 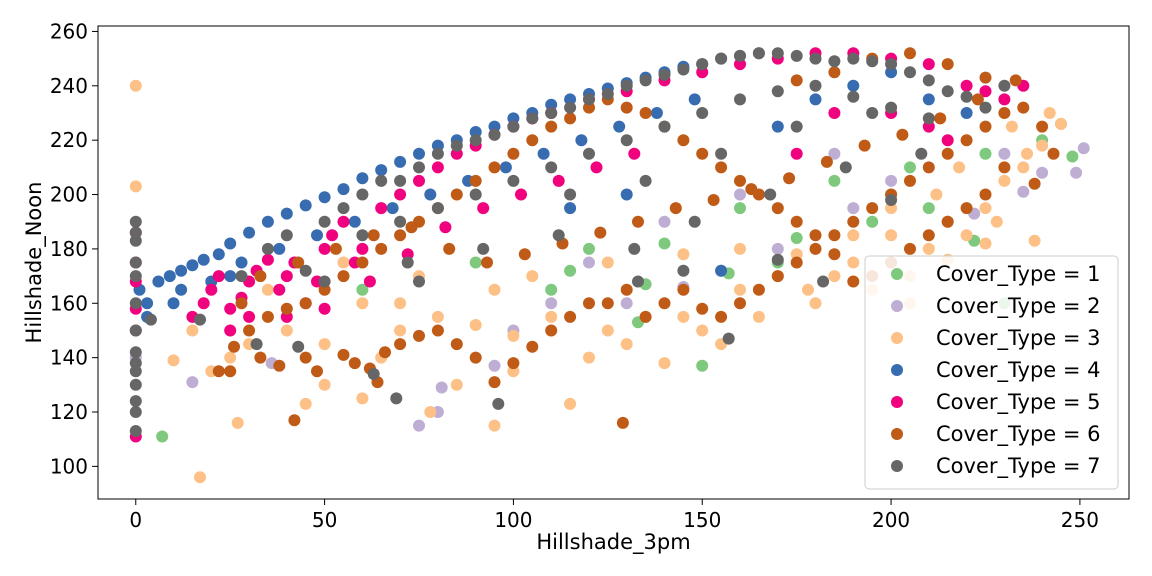 What do you see at coordinates (1018, 338) in the screenshot?
I see `legend-label: Cover_Type = 3` at bounding box center [1018, 338].